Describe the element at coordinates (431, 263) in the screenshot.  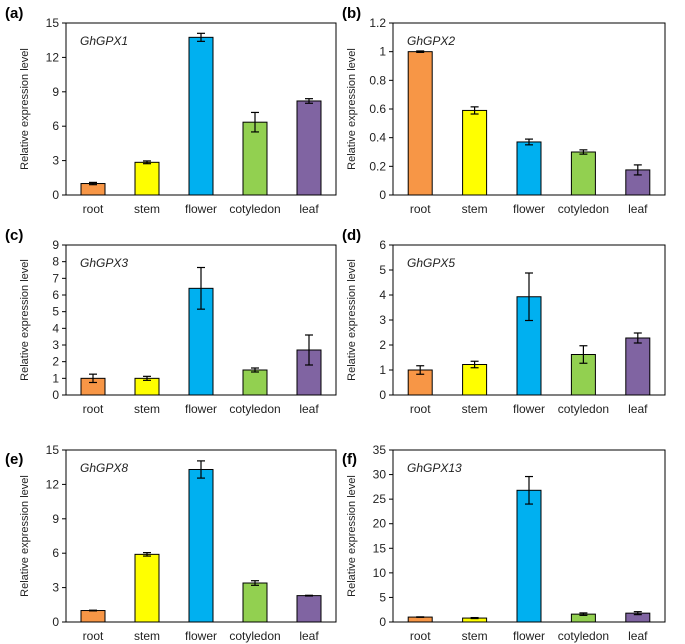
I see `gene-annotation: GhGPX5` at that location.